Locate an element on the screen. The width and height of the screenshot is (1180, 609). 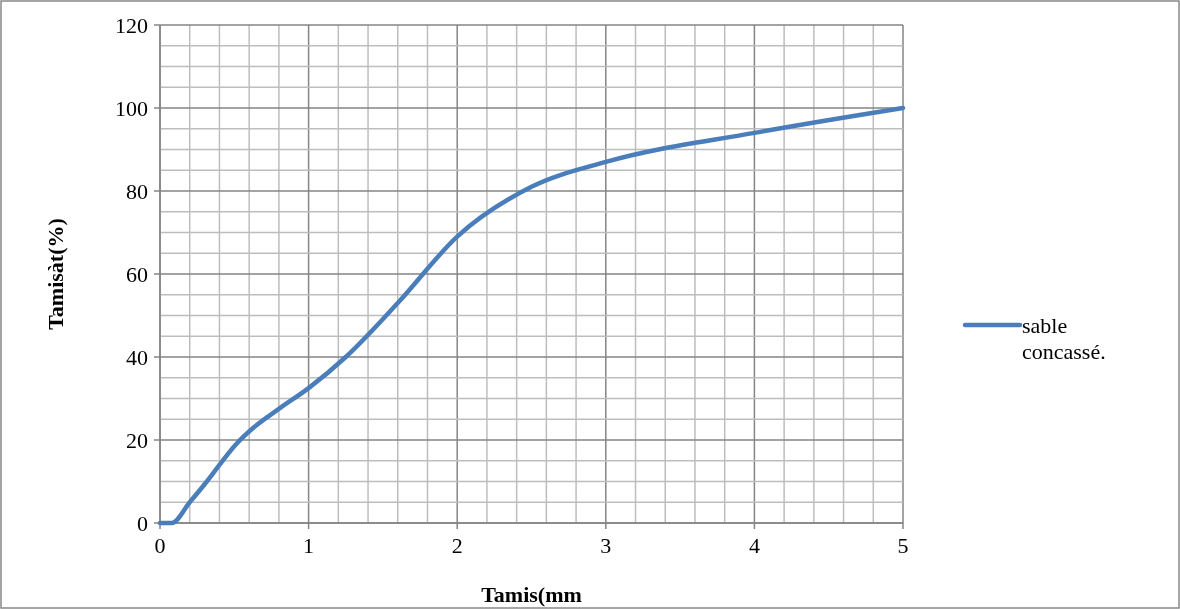
y-tick-label: 40 is located at coordinates (137, 357).